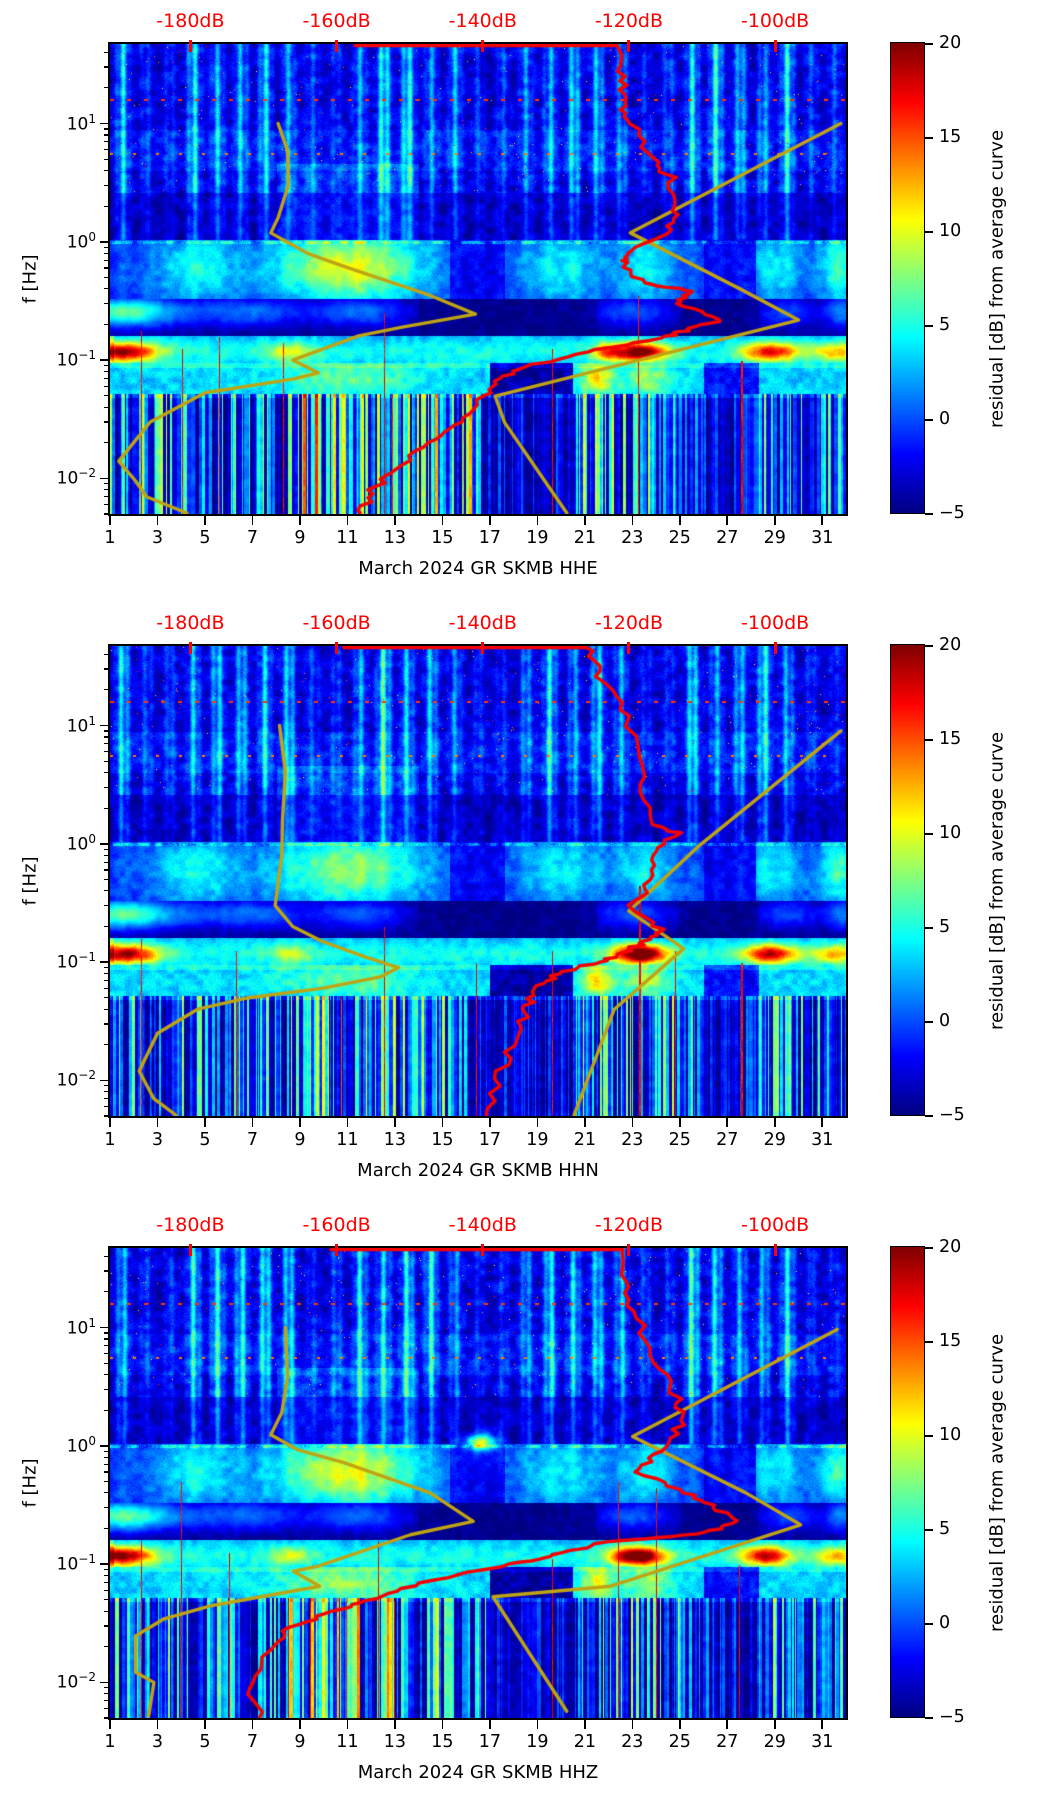 This screenshot has height=1806, width=1052. I want to click on x-axis-tick-label: 1, so click(110, 538).